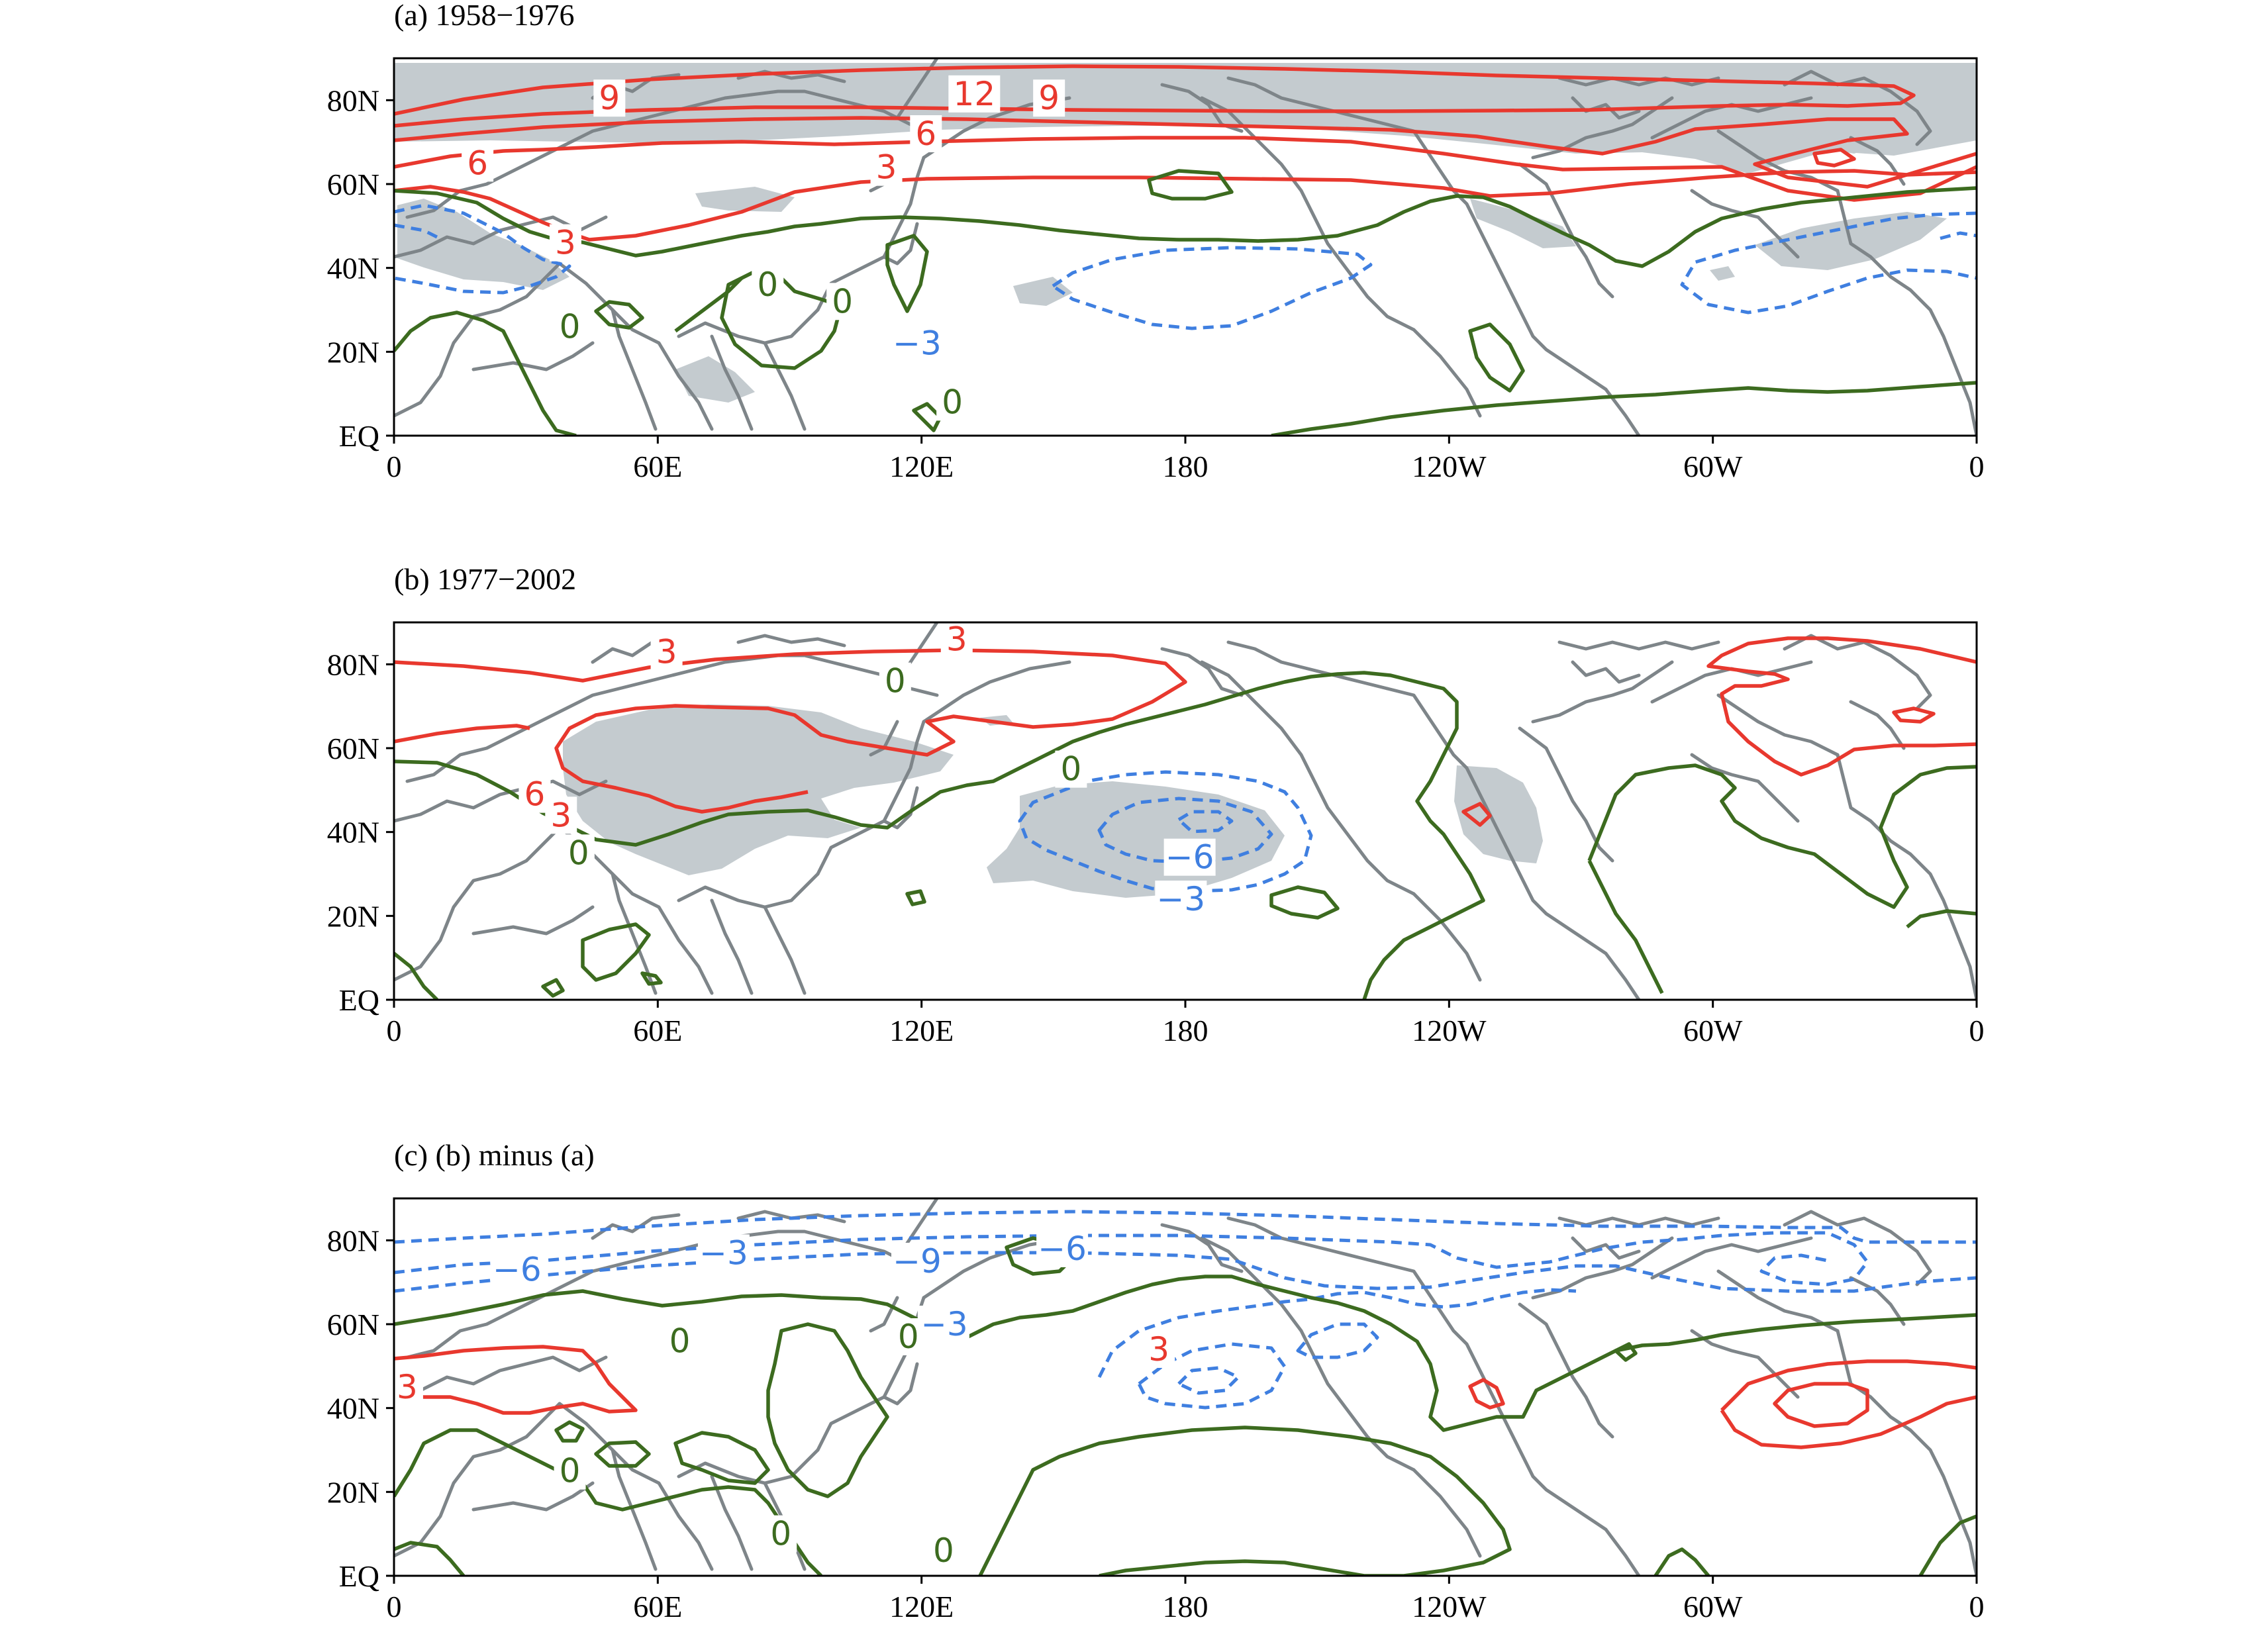  What do you see at coordinates (485, 16) in the screenshot?
I see `panel-a-title: (a) 1958−1976` at bounding box center [485, 16].